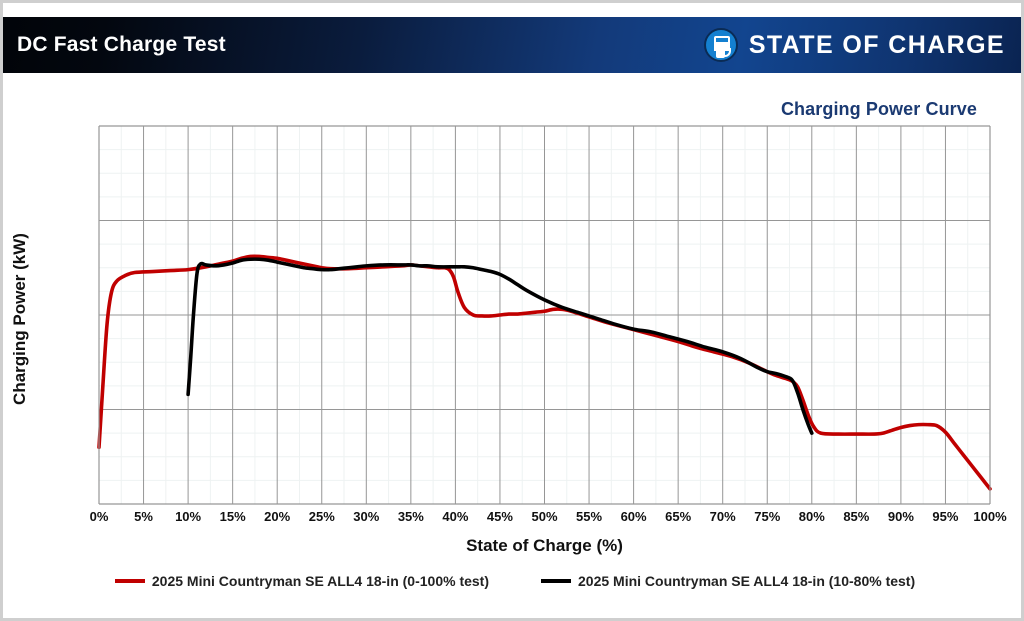  What do you see at coordinates (990, 516) in the screenshot?
I see `x-tick-label: 100%` at bounding box center [990, 516].